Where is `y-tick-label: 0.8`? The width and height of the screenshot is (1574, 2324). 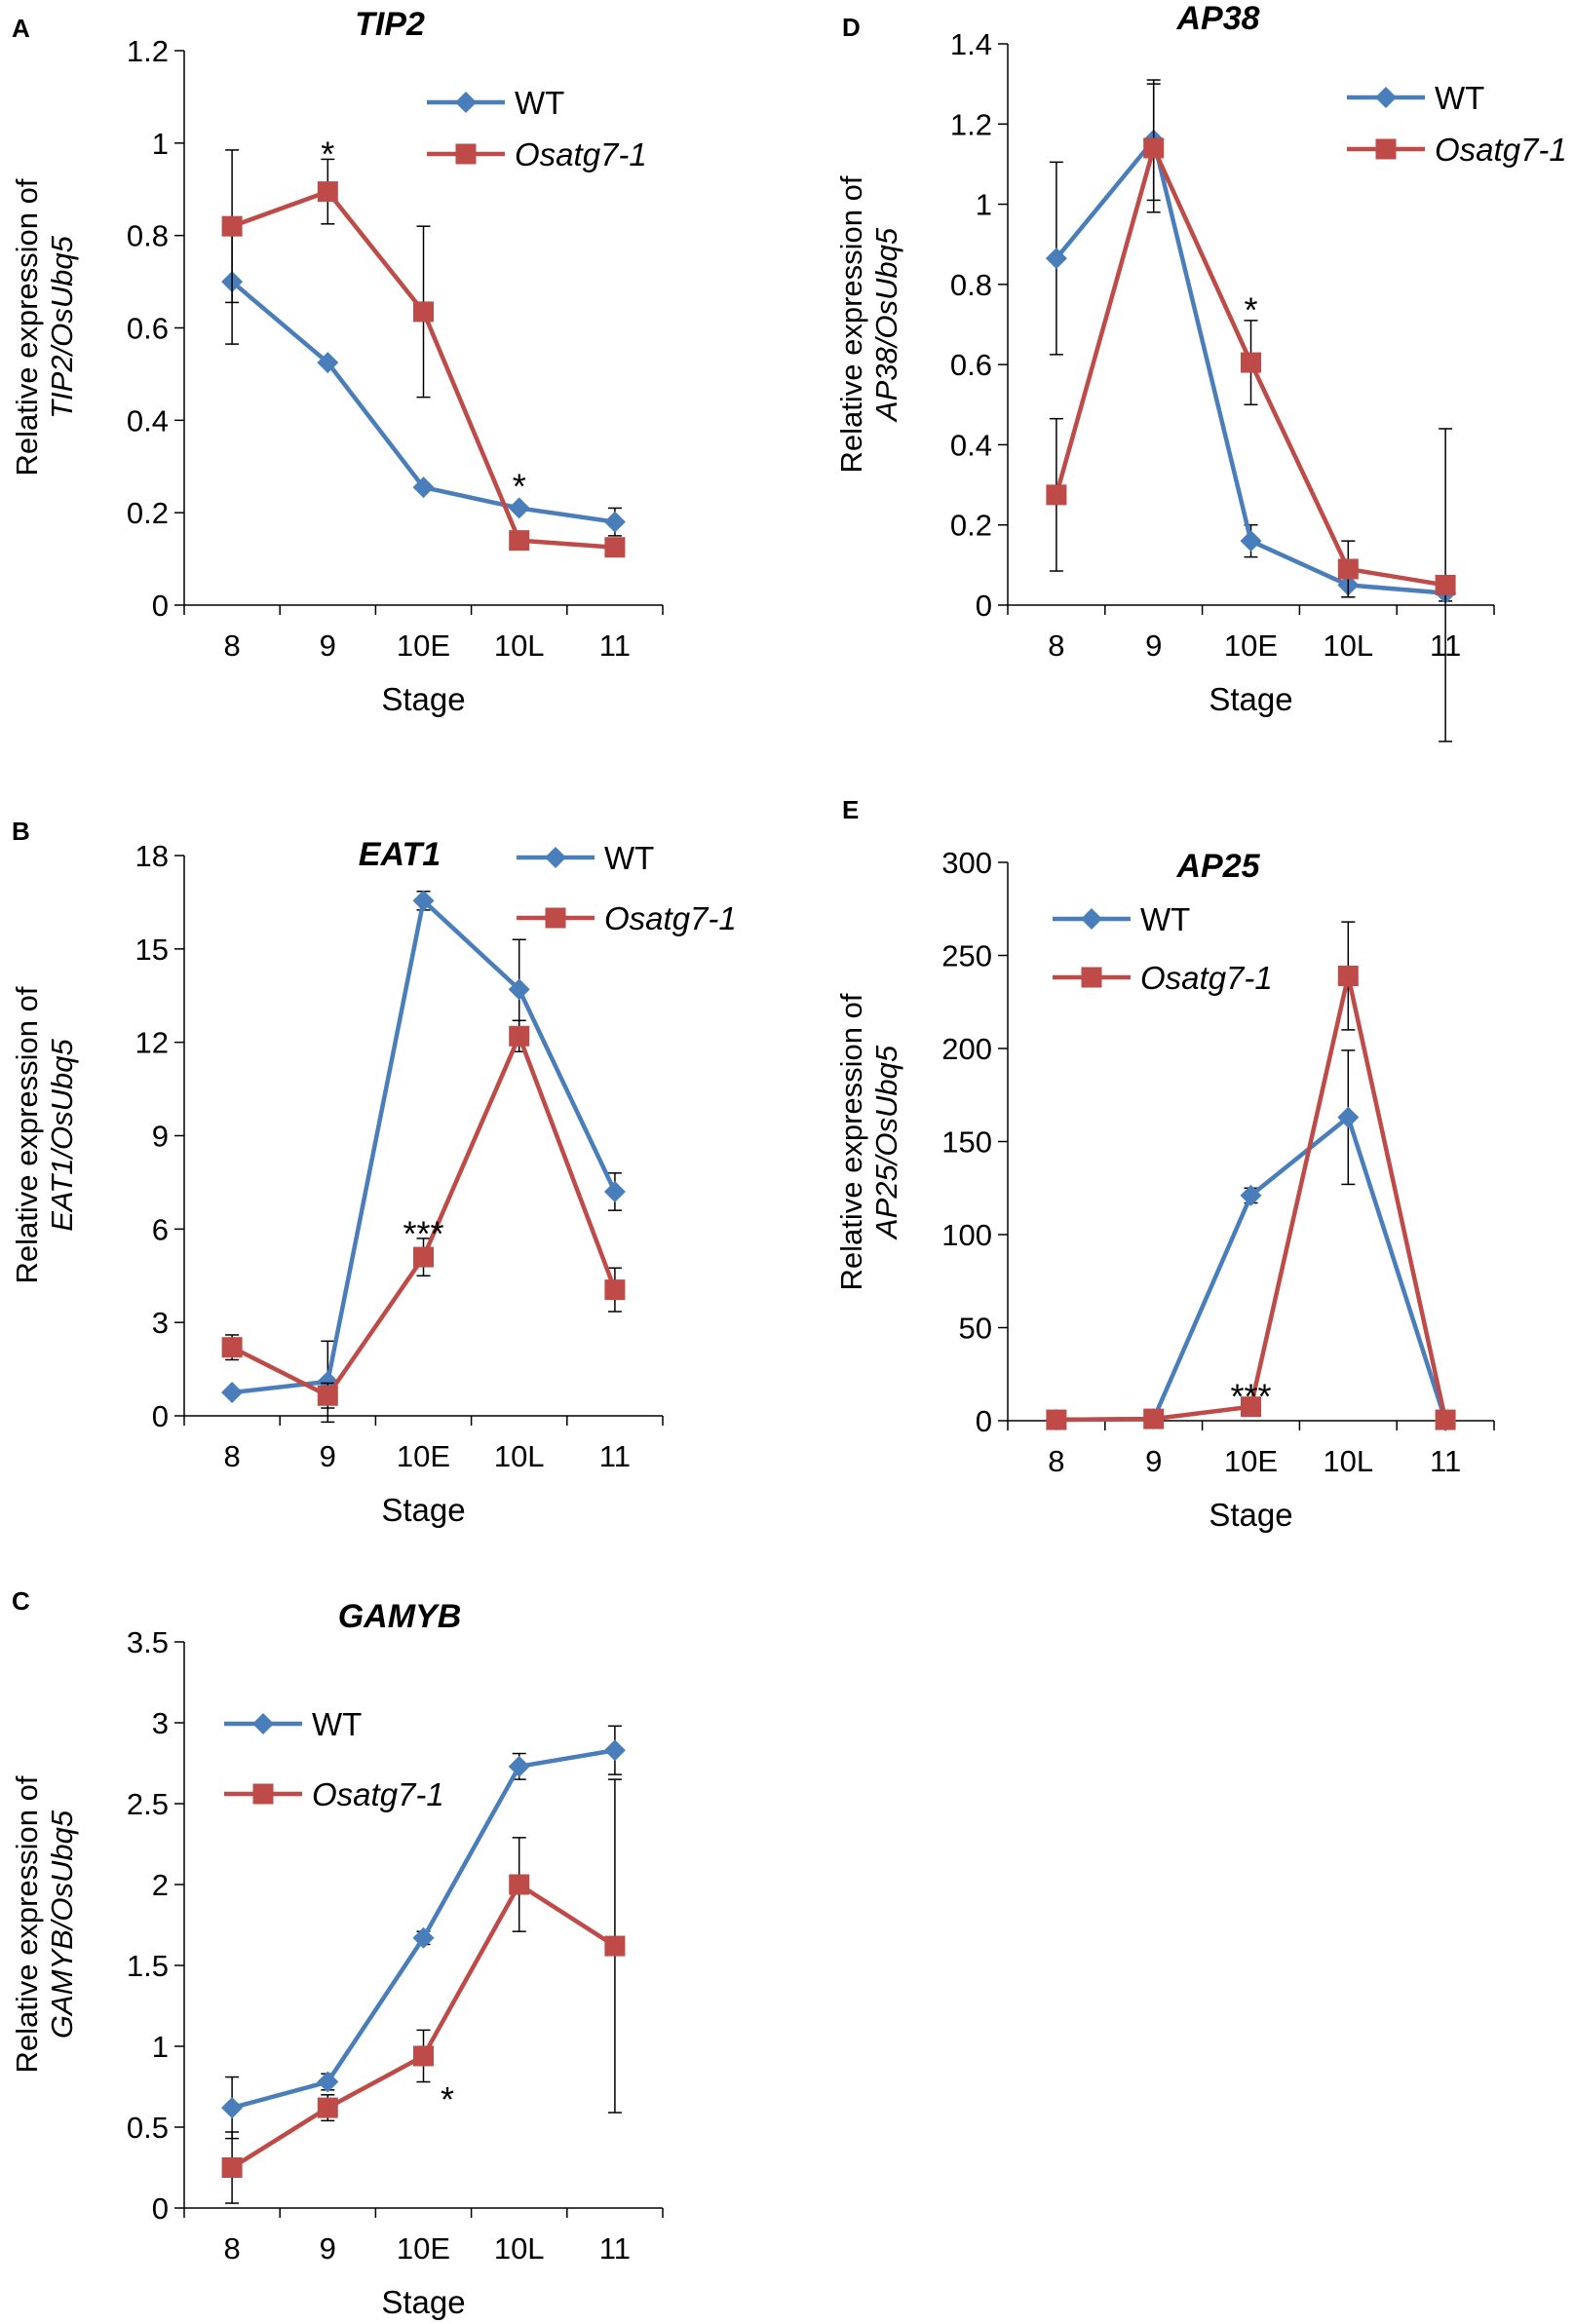 y-tick-label: 0.8 is located at coordinates (148, 236).